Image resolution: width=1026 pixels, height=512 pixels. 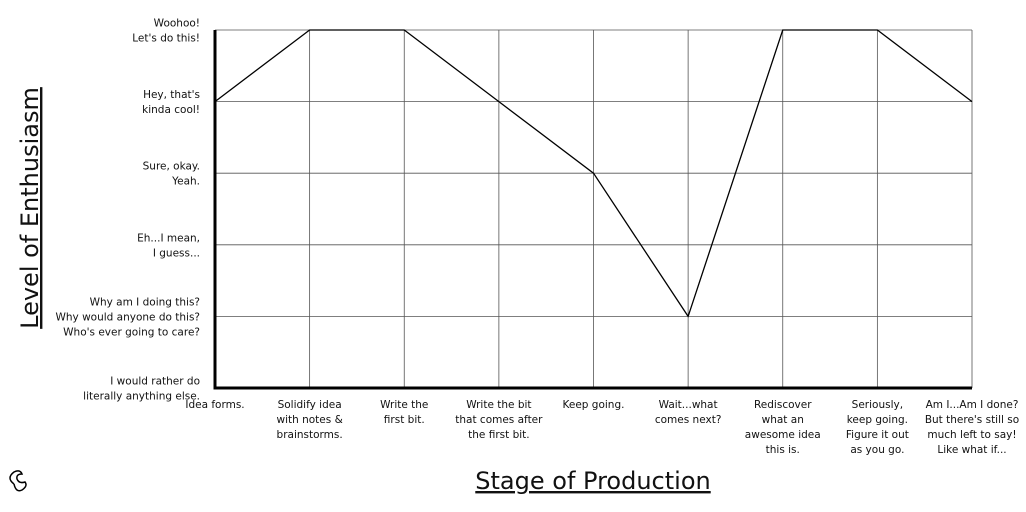 I want to click on x-tick-label: Solidify idea with notes & brainstorms., so click(x=309, y=420).